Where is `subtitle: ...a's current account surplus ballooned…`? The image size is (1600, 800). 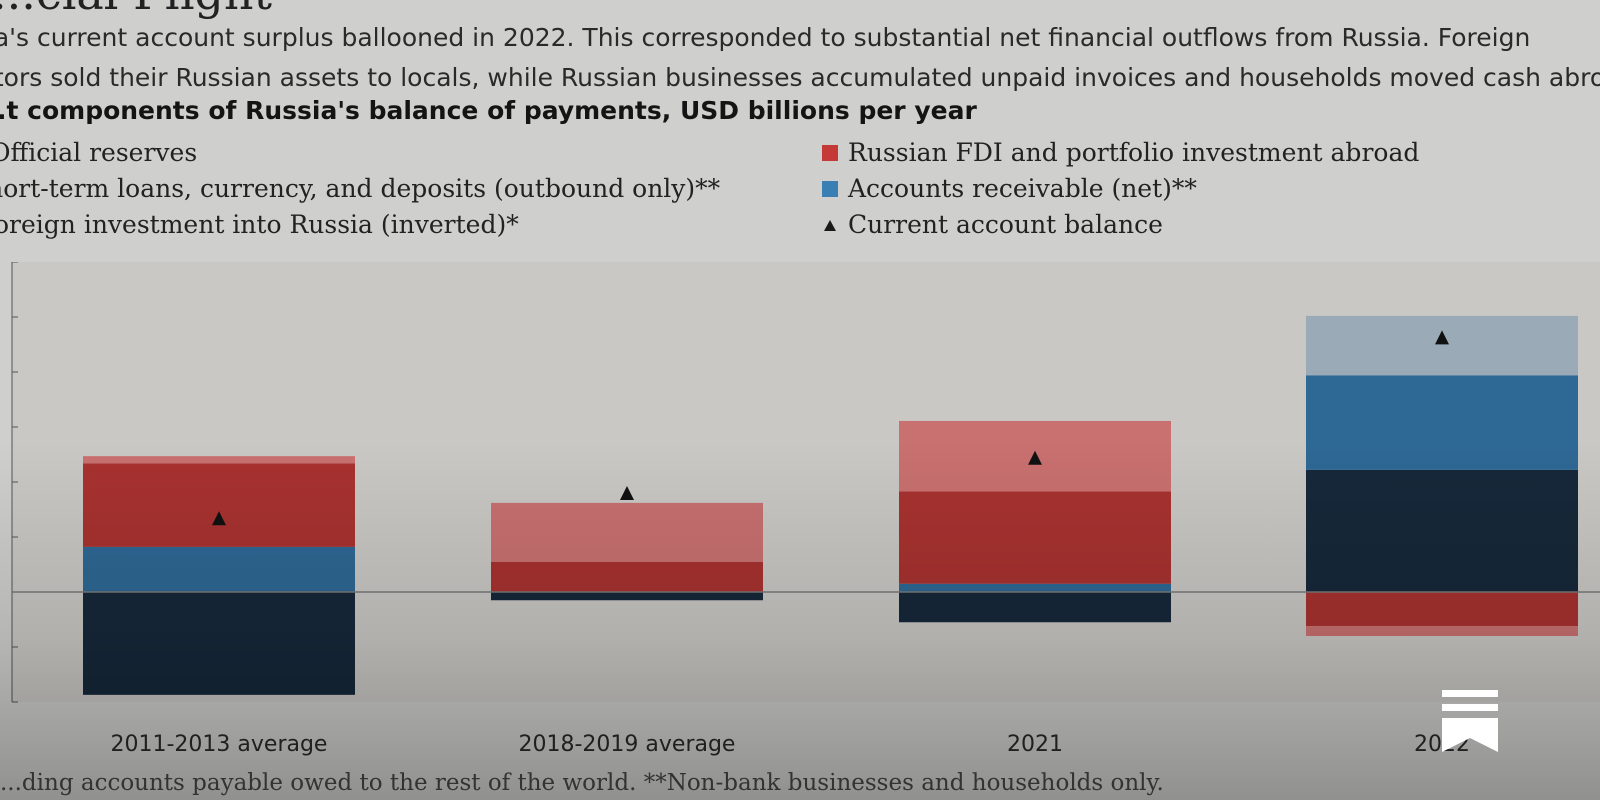 subtitle: ...a's current account surplus ballooned… is located at coordinates (800, 58).